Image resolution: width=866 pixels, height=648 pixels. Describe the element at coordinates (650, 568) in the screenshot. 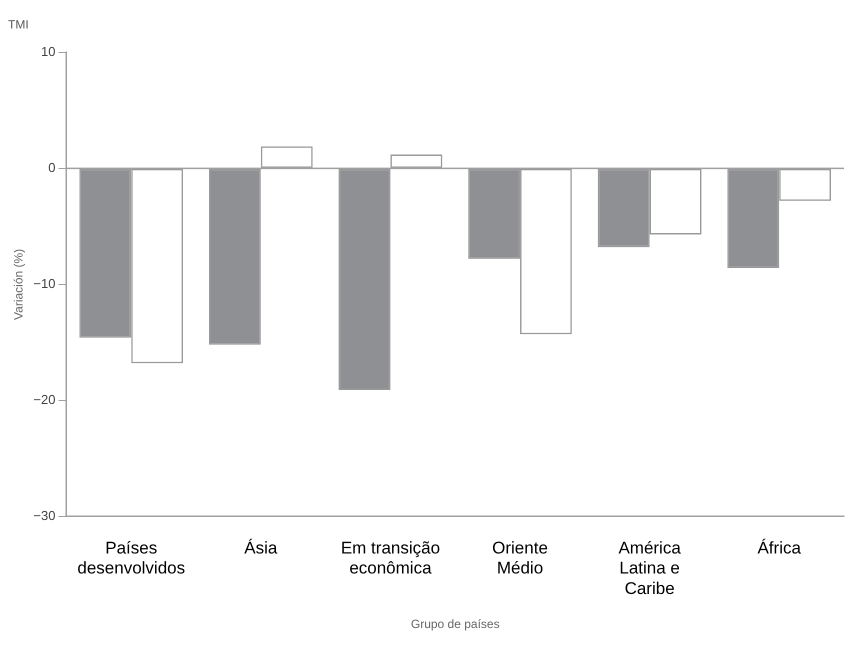

I see `x-tick-label: América Latina e Caribe` at that location.